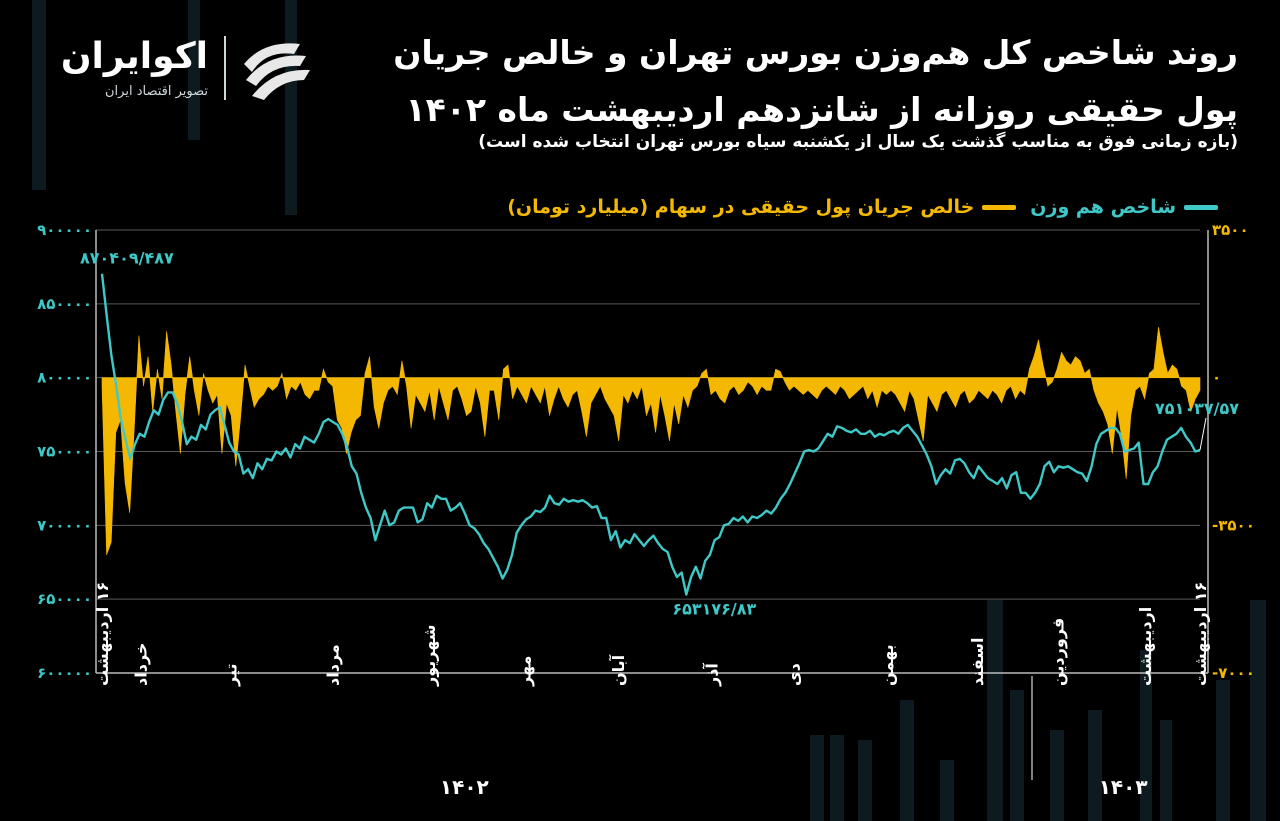 This screenshot has width=1280, height=821. Describe the element at coordinates (525, 671) in the screenshot. I see `month-label: مهر` at that location.